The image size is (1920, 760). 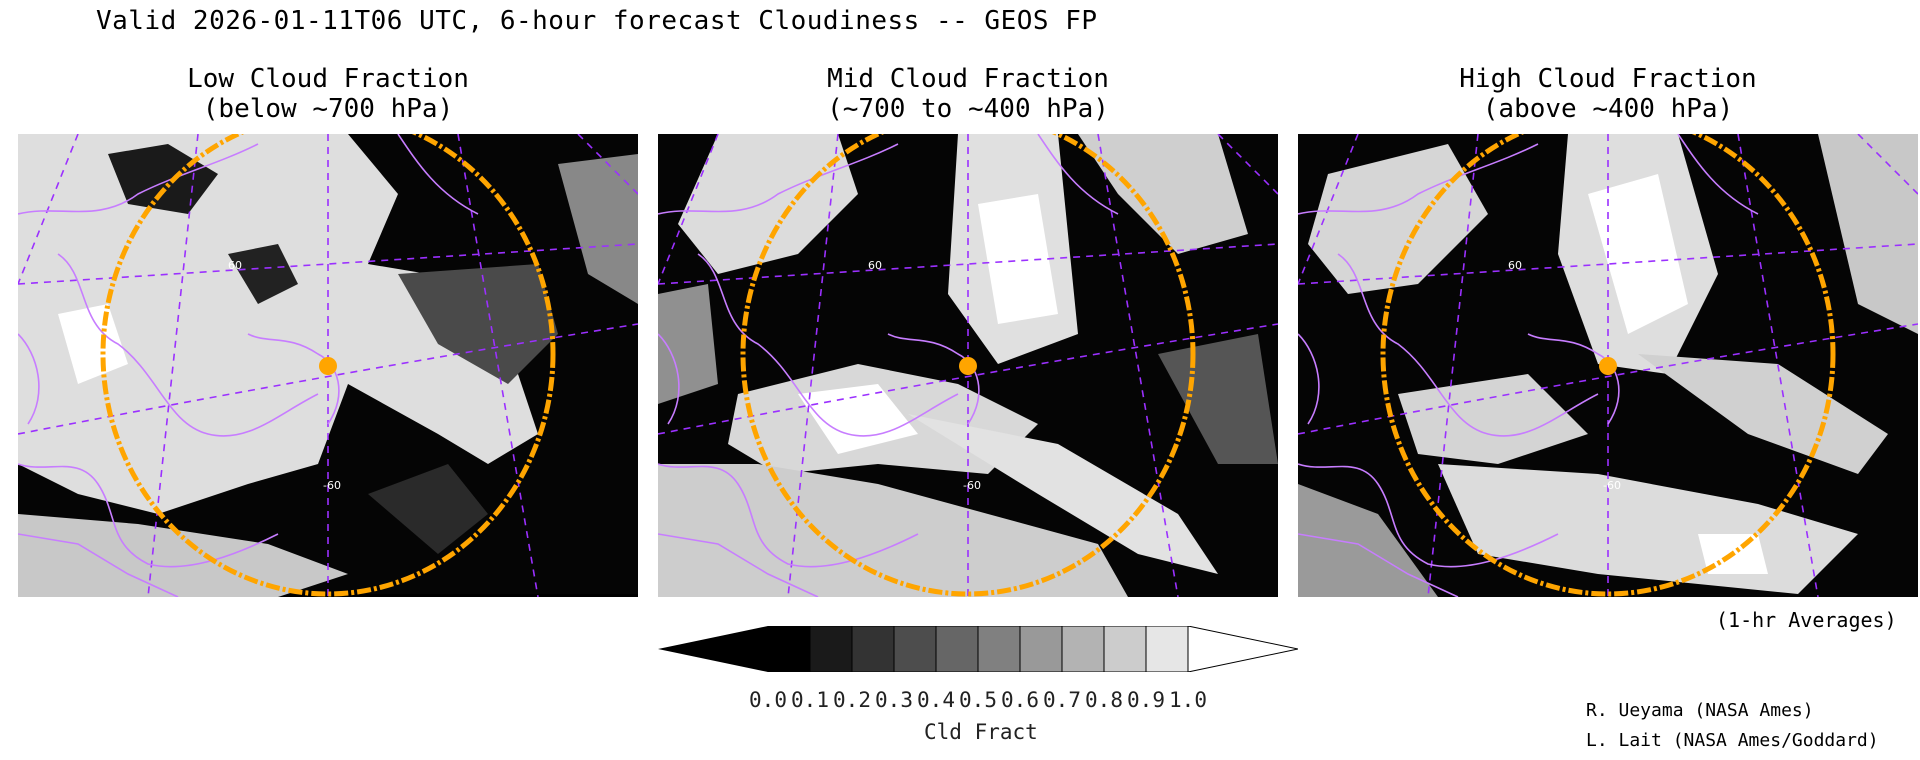 What do you see at coordinates (1608, 109) in the screenshot?
I see `panel-title-line2: (above ~400 hPa)` at bounding box center [1608, 109].